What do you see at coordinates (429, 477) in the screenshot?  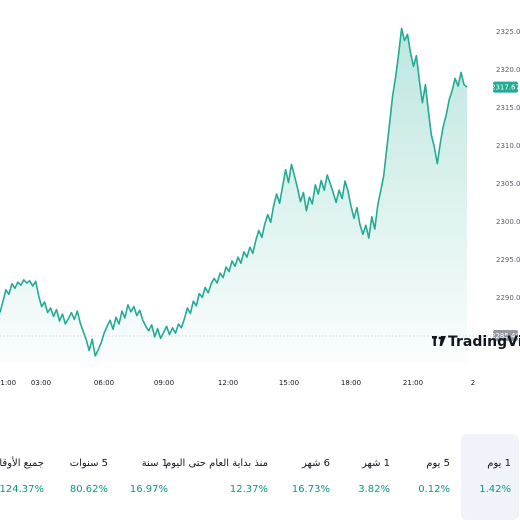 I see `period-5-day-tab: 5 يوم 0.12%` at bounding box center [429, 477].